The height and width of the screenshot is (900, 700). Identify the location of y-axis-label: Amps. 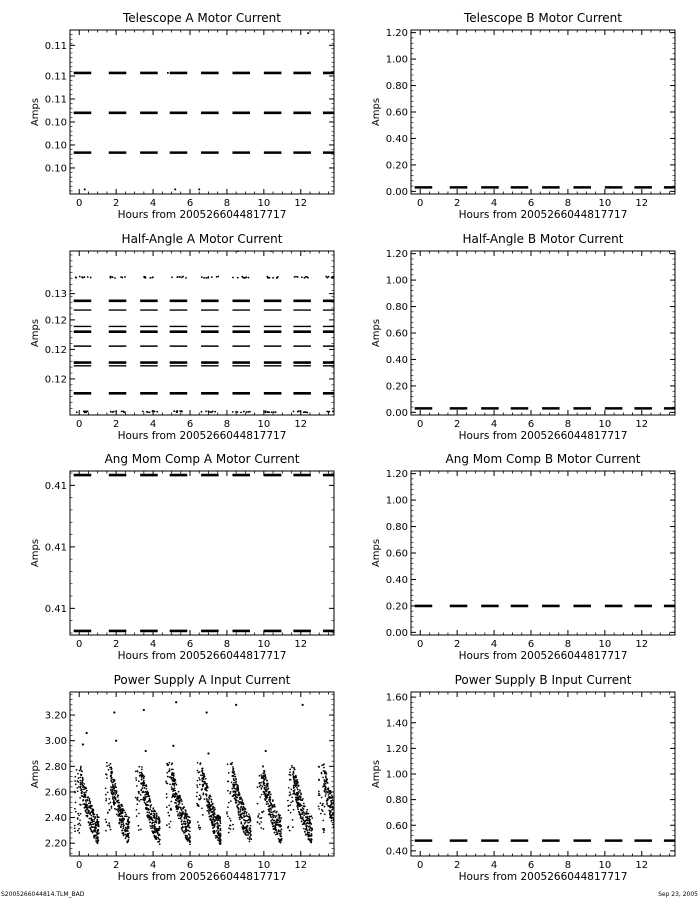
(35, 333).